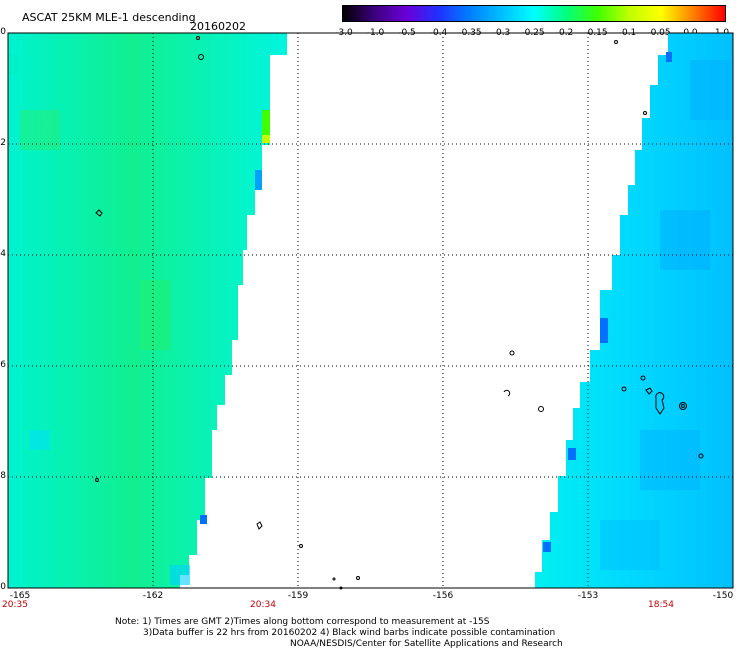  I want to click on latitude-label: -16, so click(3, 365).